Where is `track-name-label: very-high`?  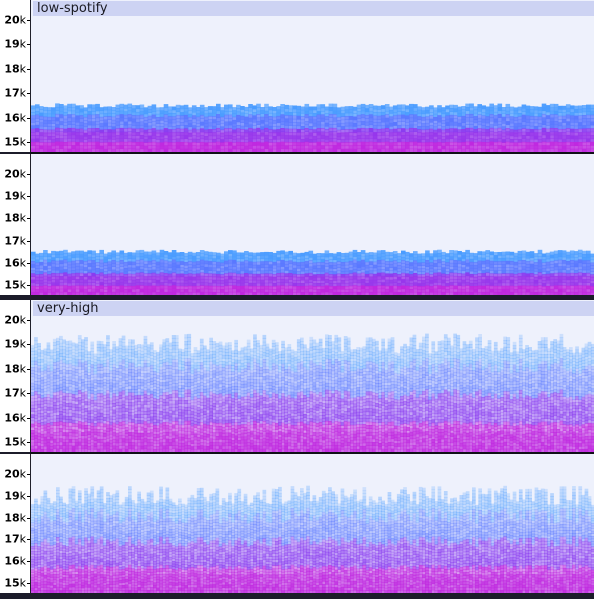
track-name-label: very-high is located at coordinates (313, 308).